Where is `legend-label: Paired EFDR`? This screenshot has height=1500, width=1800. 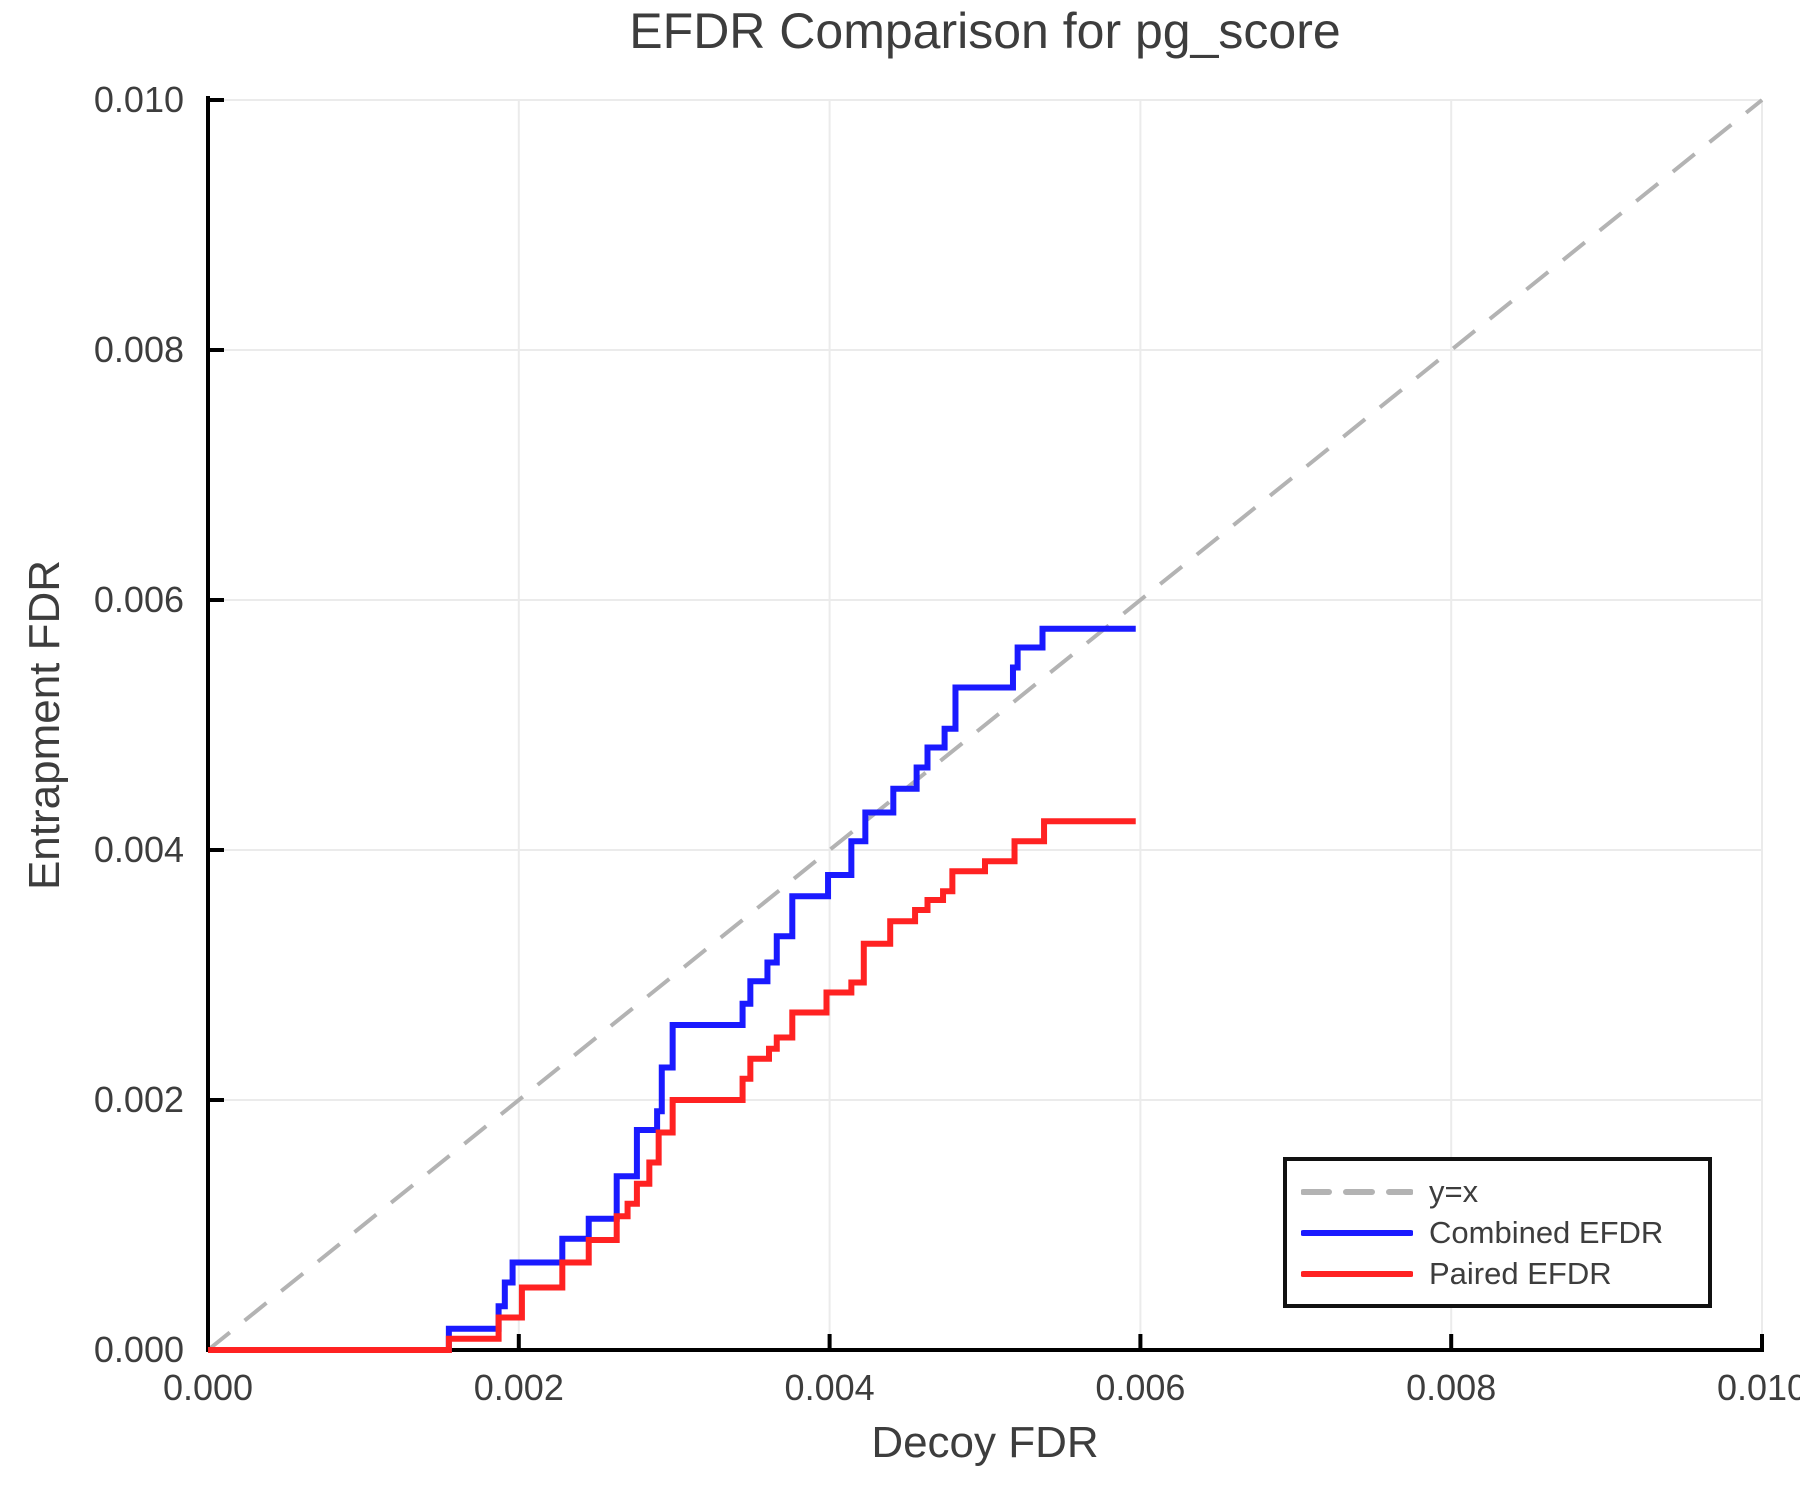 legend-label: Paired EFDR is located at coordinates (1520, 1273).